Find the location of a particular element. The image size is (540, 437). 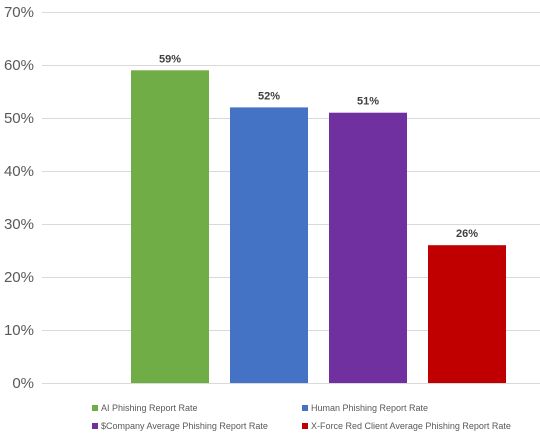

legend-item-company: $Company Average Phishing Report Rate is located at coordinates (180, 426).